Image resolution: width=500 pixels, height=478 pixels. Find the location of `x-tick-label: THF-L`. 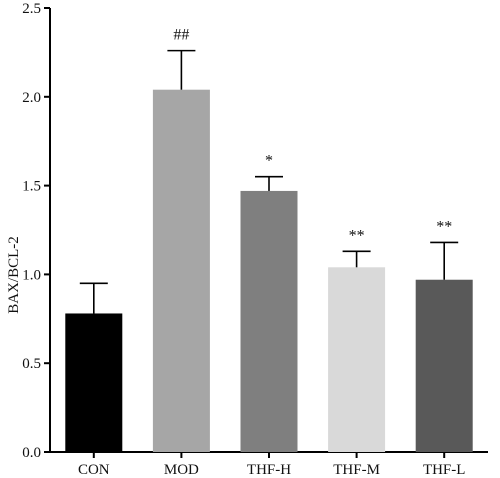

x-tick-label: THF-L is located at coordinates (444, 470).